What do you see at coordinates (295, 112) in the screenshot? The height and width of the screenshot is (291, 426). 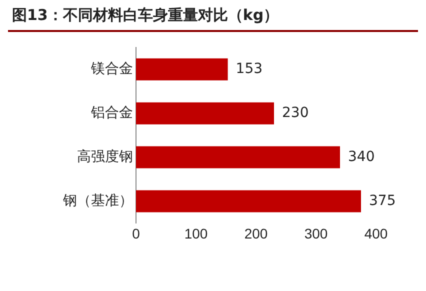 I see `data-label: 230` at bounding box center [295, 112].